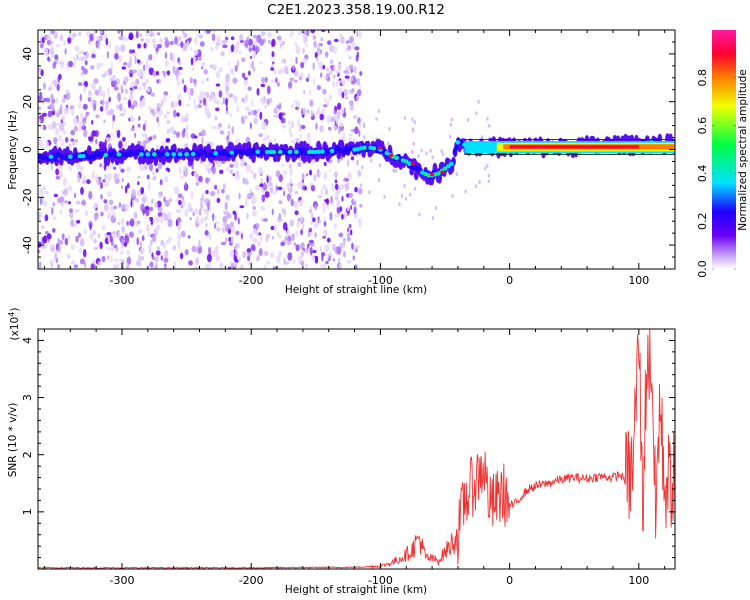 This screenshot has height=600, width=750. Describe the element at coordinates (251, 580) in the screenshot. I see `x-tick-label: -200` at that location.